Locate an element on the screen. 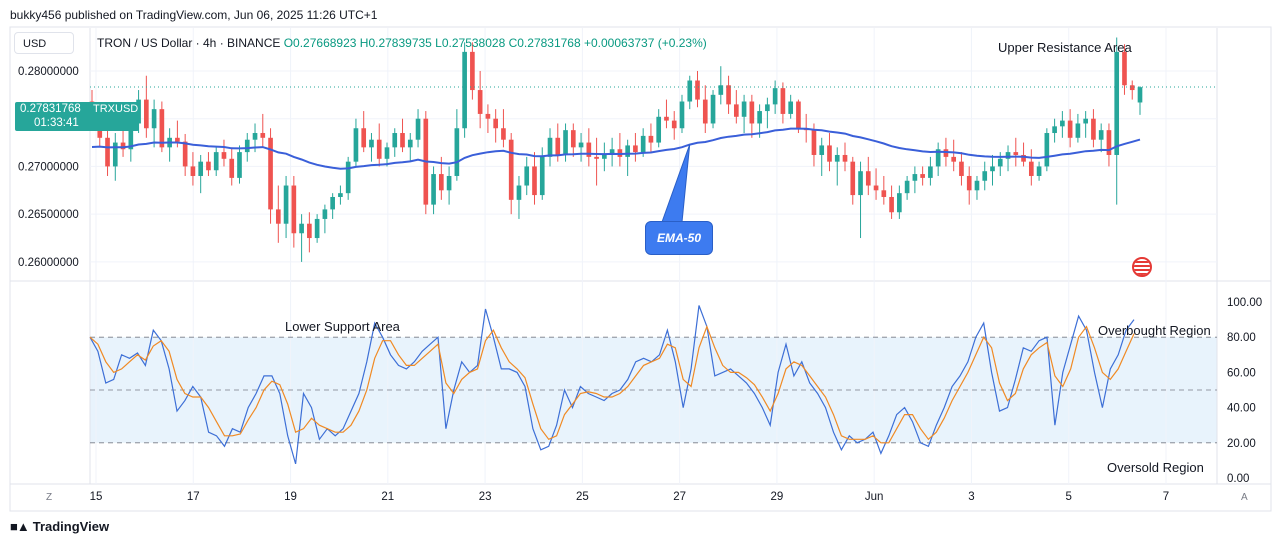 This screenshot has width=1281, height=546. price-tick-label: 0.28000000 is located at coordinates (48, 72).